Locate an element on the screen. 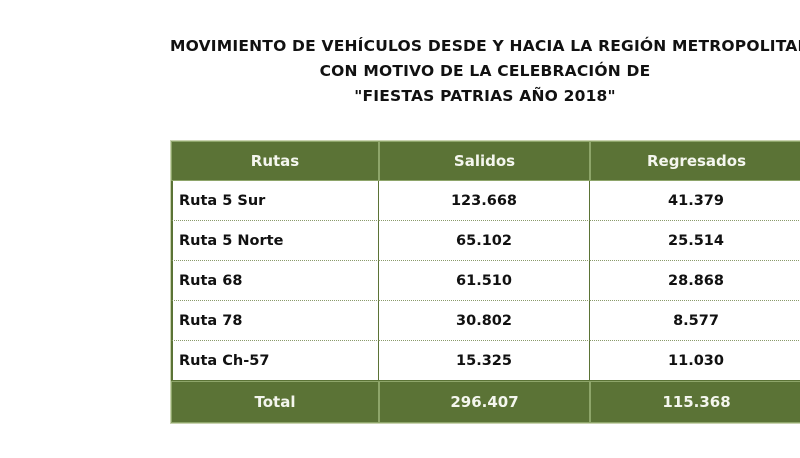 This screenshot has width=800, height=458. route-name-cell: Ruta 5 Norte is located at coordinates (275, 241).